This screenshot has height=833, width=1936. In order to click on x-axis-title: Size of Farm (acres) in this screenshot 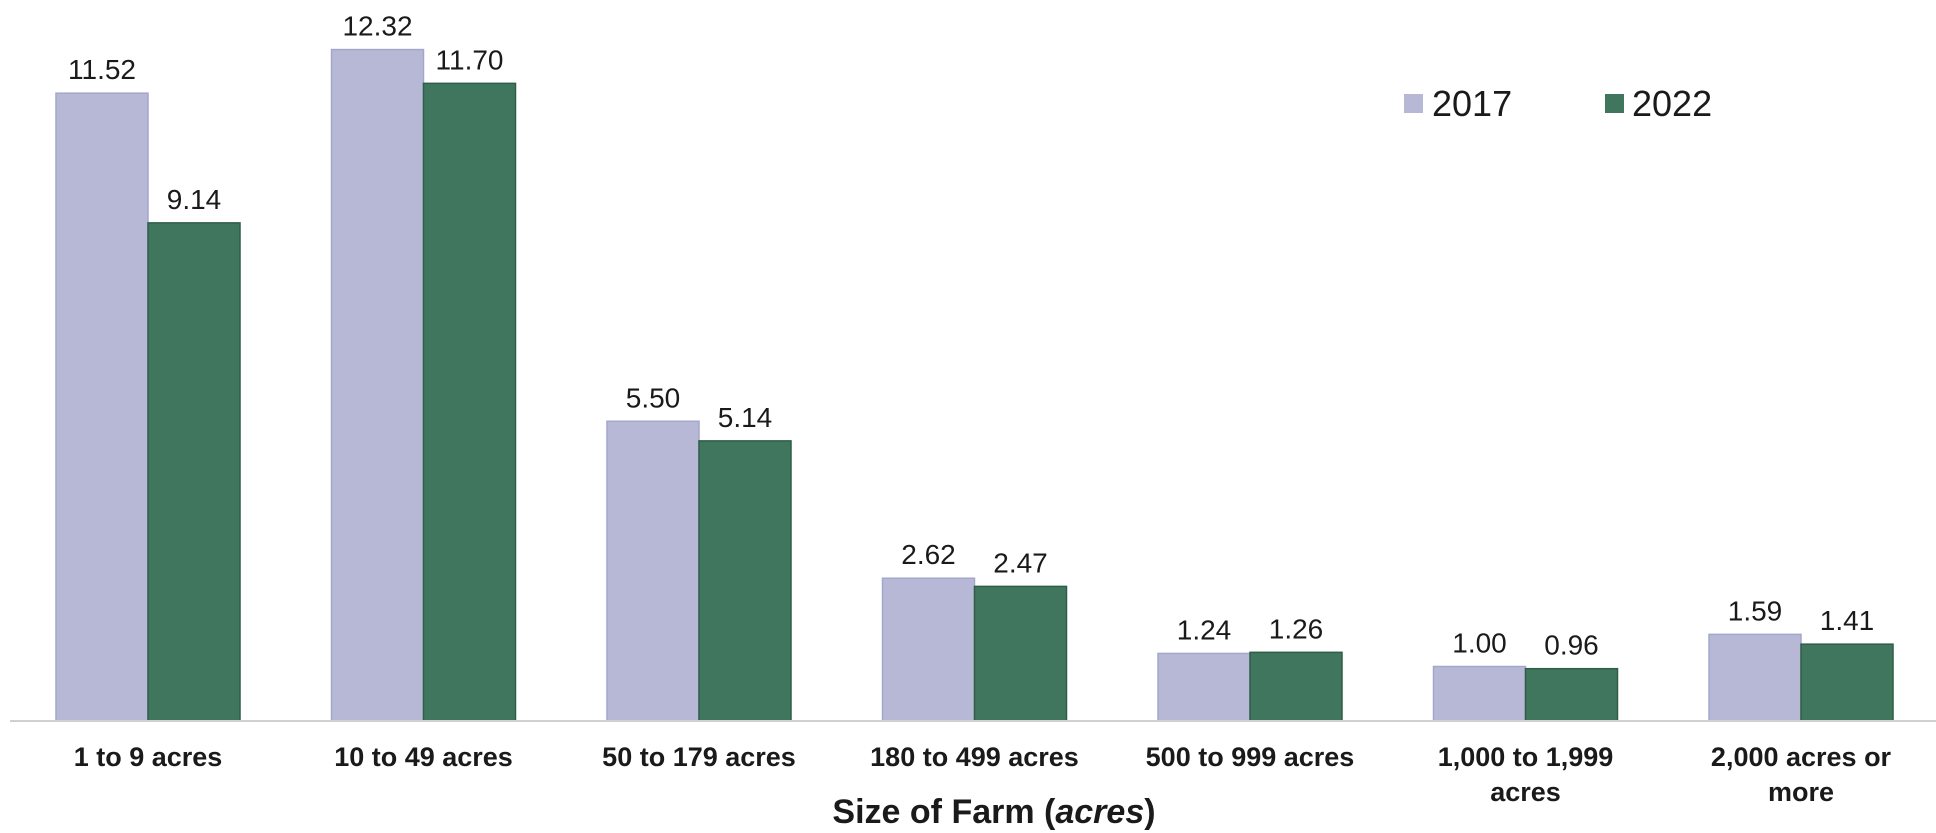, I will do `click(993, 812)`.